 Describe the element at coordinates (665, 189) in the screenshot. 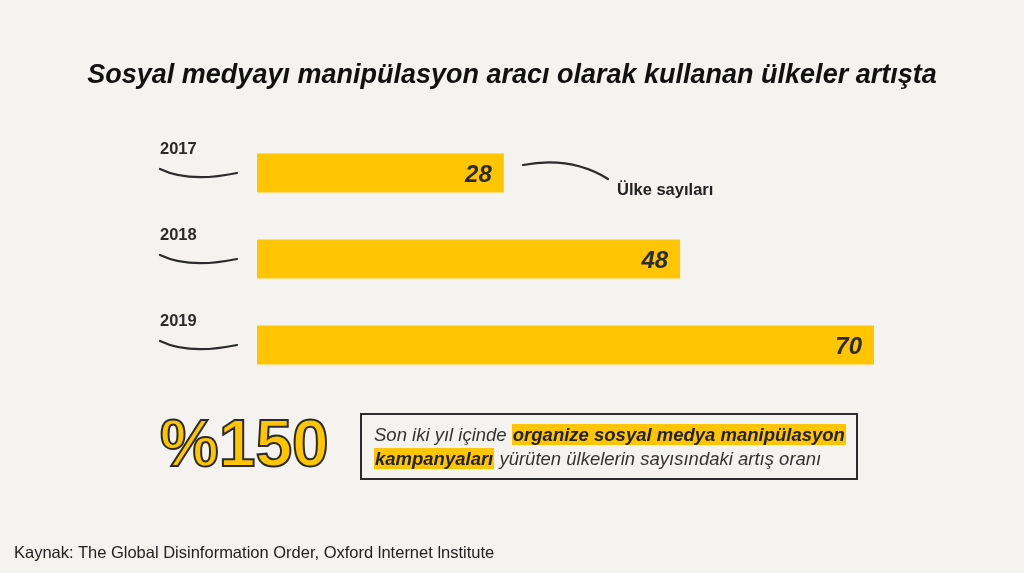

I see `annotation: Ülke sayıları` at that location.